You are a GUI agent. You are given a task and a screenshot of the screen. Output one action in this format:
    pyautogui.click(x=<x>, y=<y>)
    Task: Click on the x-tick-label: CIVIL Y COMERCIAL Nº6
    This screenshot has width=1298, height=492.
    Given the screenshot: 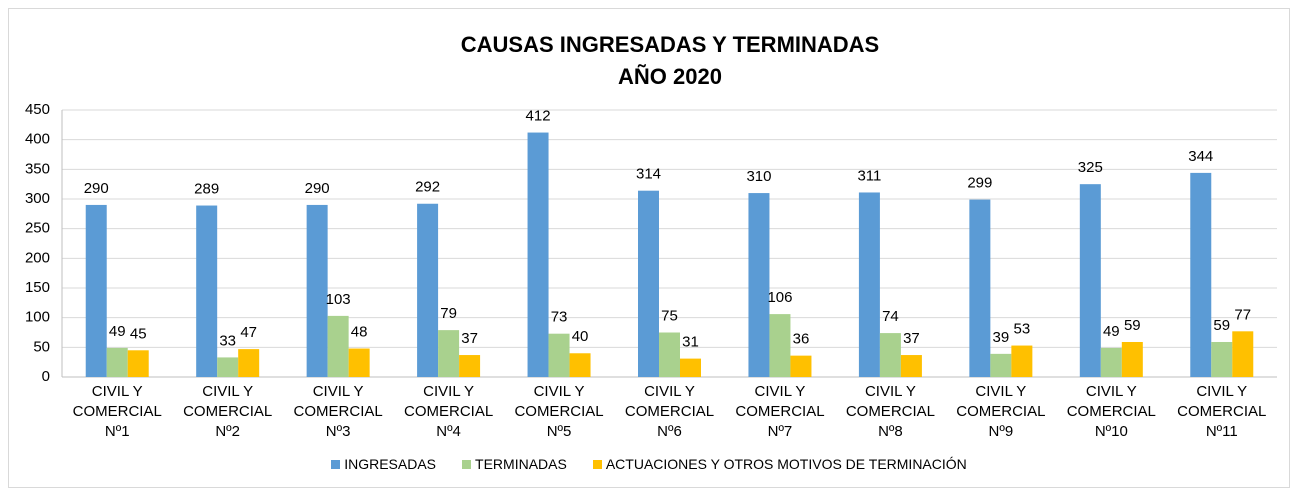 What is the action you would take?
    pyautogui.click(x=669, y=411)
    